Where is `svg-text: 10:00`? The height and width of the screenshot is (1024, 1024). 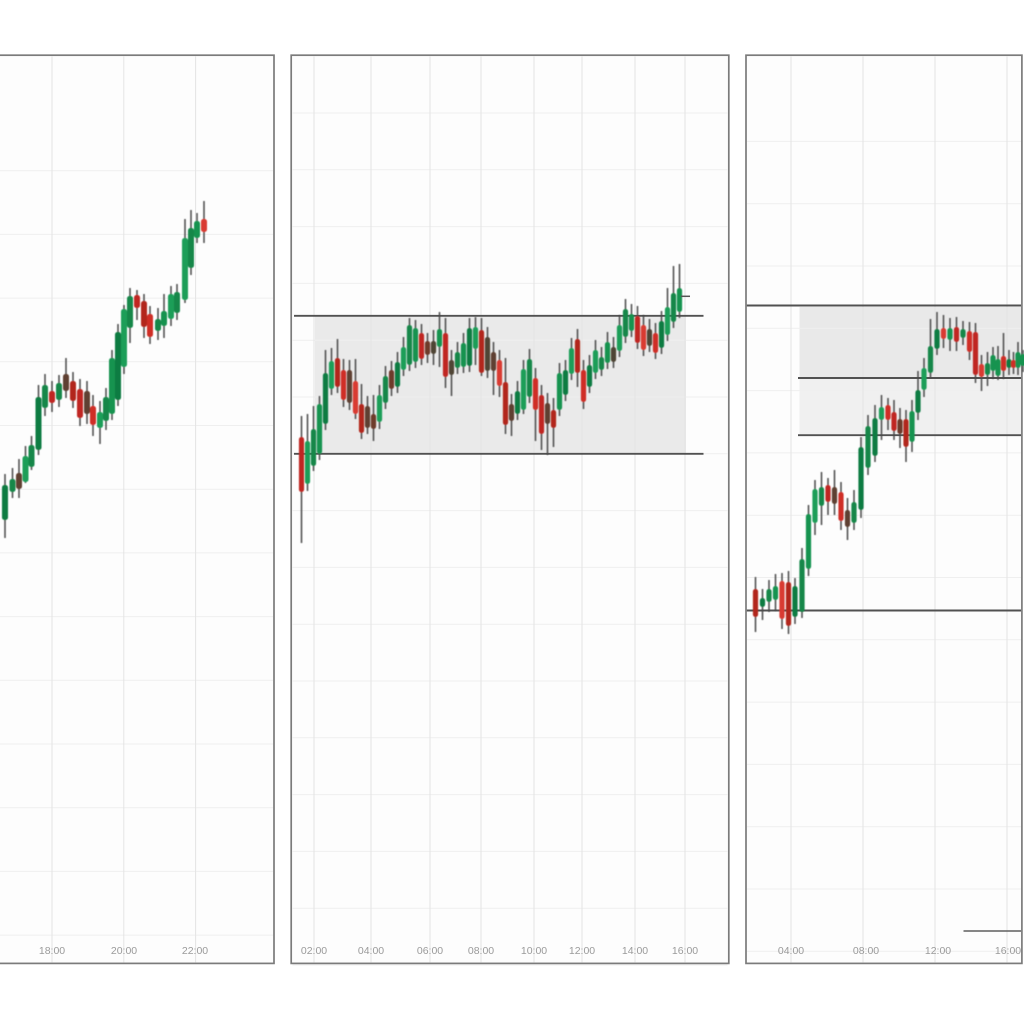
svg-text: 10:00 is located at coordinates (534, 951).